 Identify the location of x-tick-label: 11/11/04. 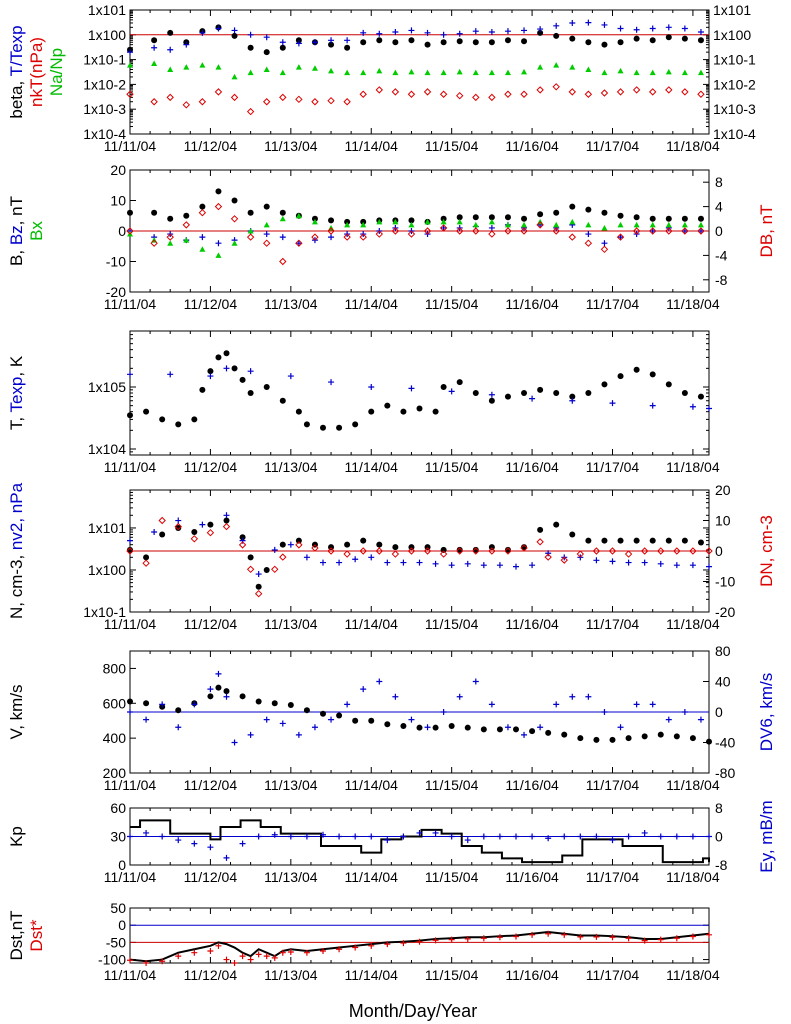
(130, 975).